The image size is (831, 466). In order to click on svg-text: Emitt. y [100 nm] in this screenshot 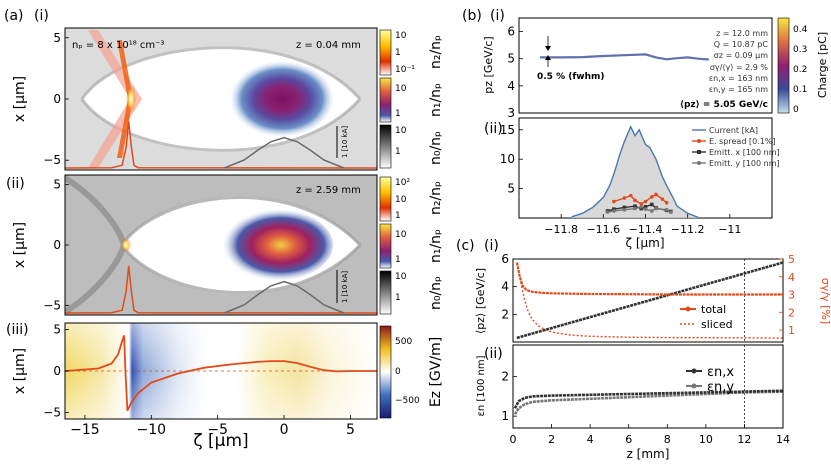, I will do `click(744, 163)`.